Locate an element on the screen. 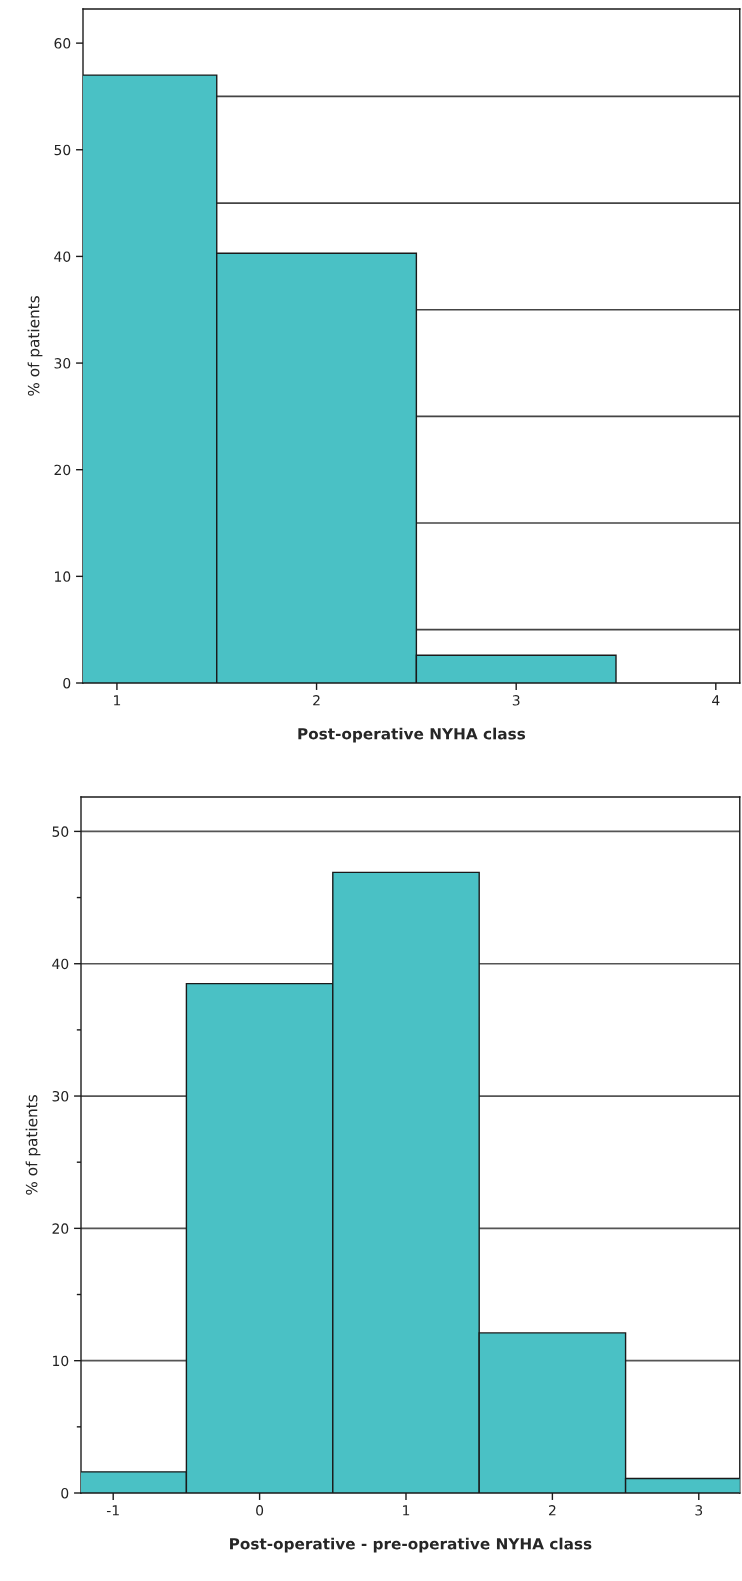 The image size is (742, 1581). x-tick-label: 0 is located at coordinates (260, 1510).